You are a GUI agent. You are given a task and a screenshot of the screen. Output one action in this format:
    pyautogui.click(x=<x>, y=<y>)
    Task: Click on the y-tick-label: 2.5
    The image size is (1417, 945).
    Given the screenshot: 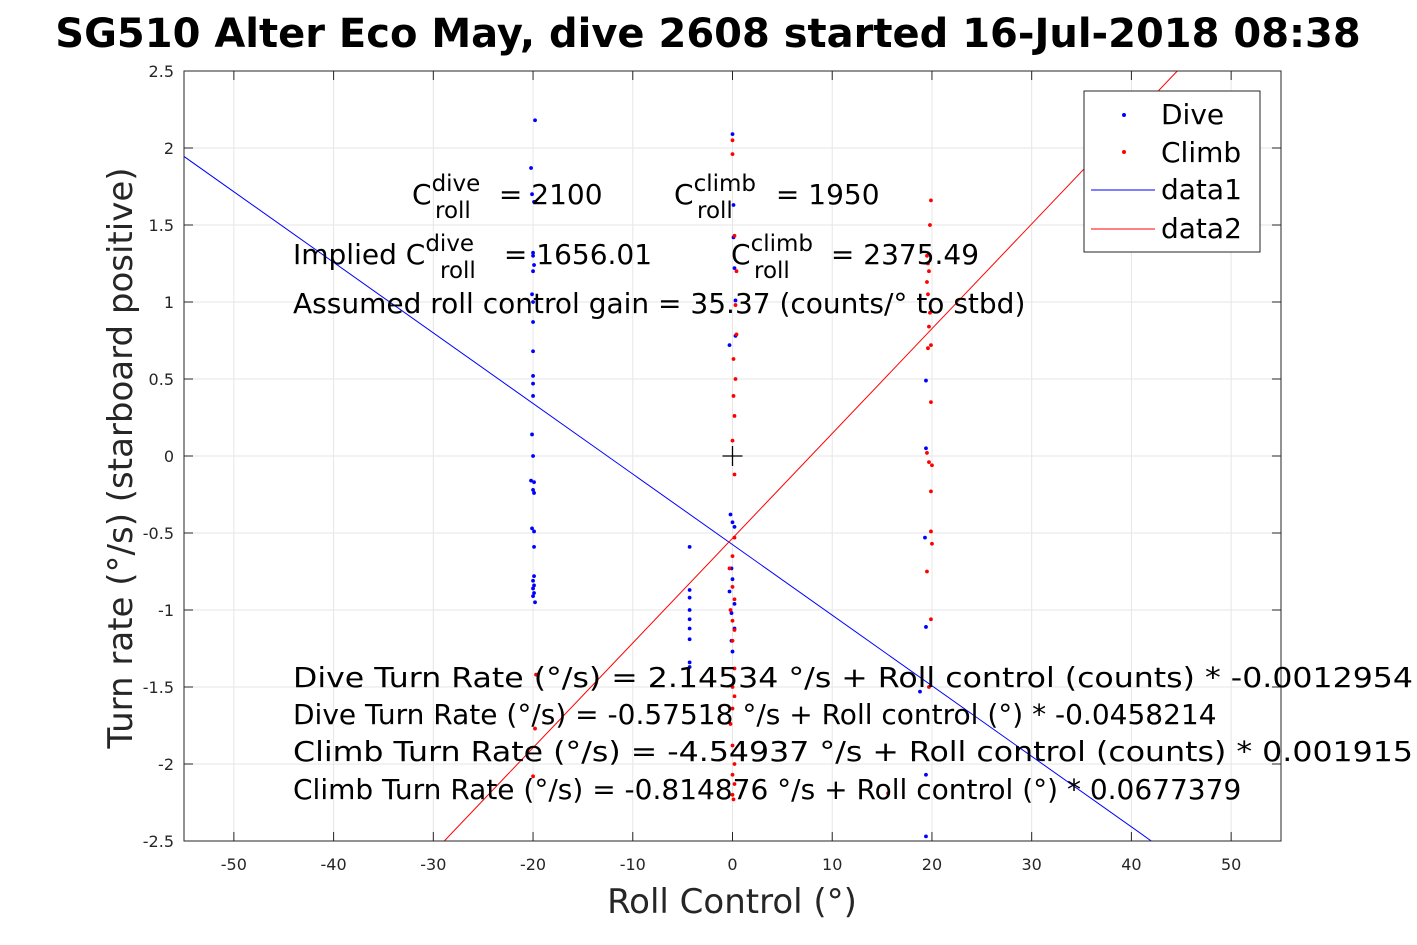 What is the action you would take?
    pyautogui.click(x=161, y=71)
    